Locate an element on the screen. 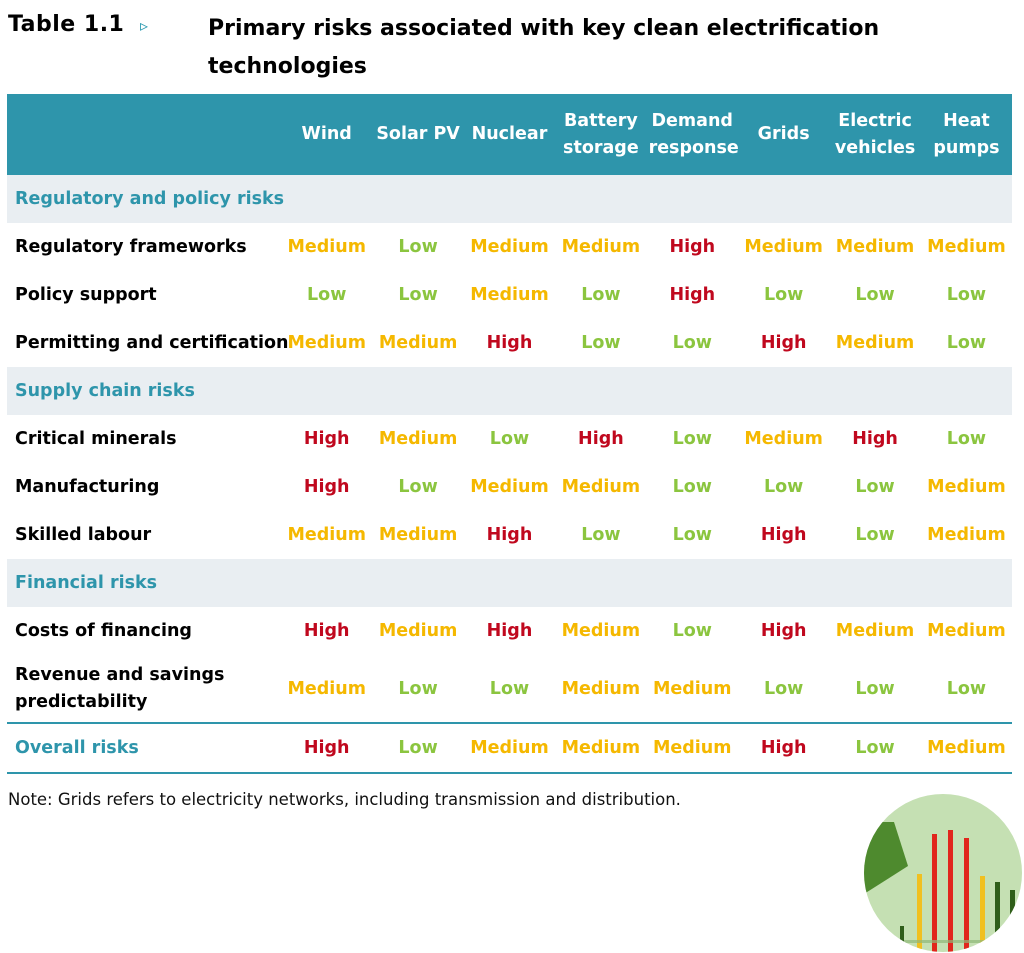  column-header-line: Demand is located at coordinates (692, 120).